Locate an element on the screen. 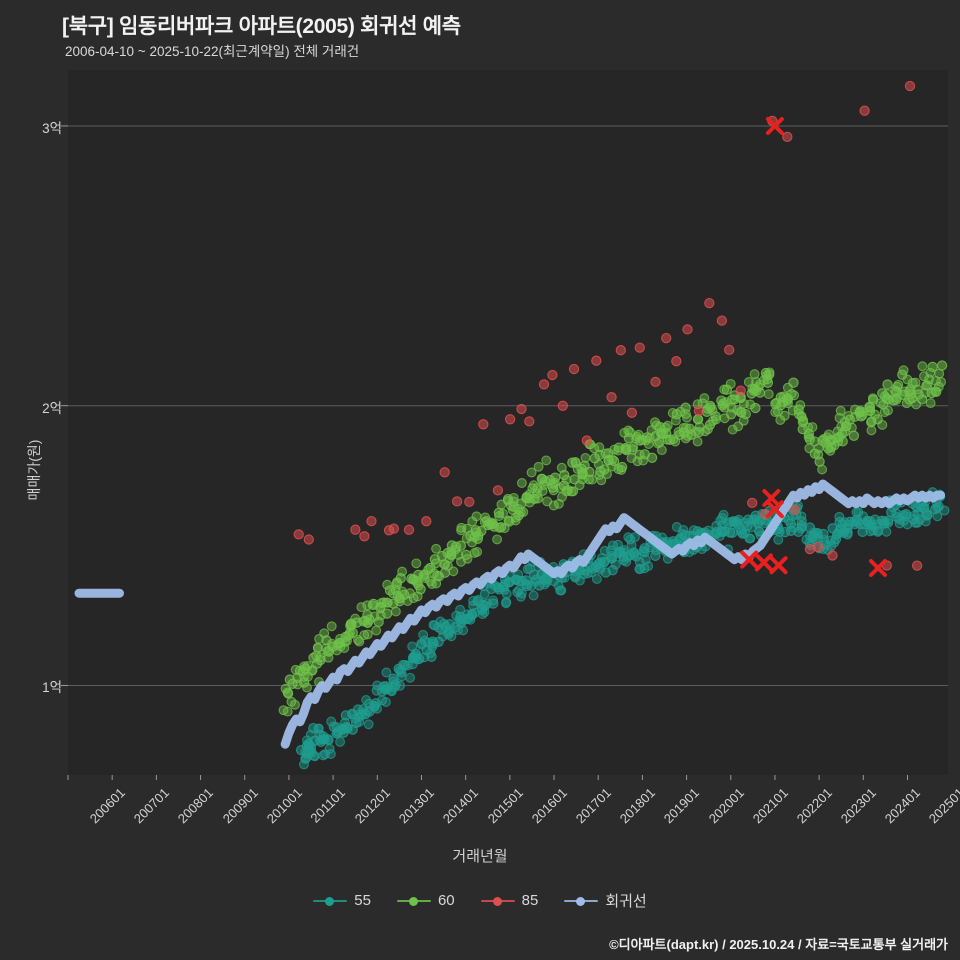 This screenshot has height=960, width=960. legend-item-회귀선: 회귀선 is located at coordinates (605, 900).